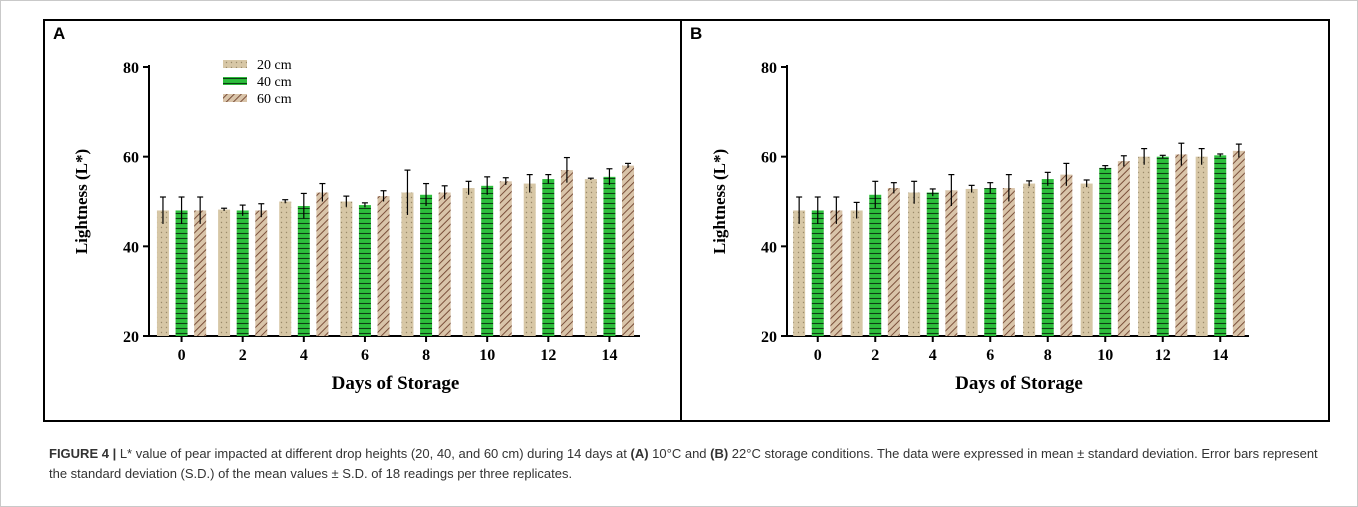  Describe the element at coordinates (696, 33) in the screenshot. I see `panel-label: B` at that location.